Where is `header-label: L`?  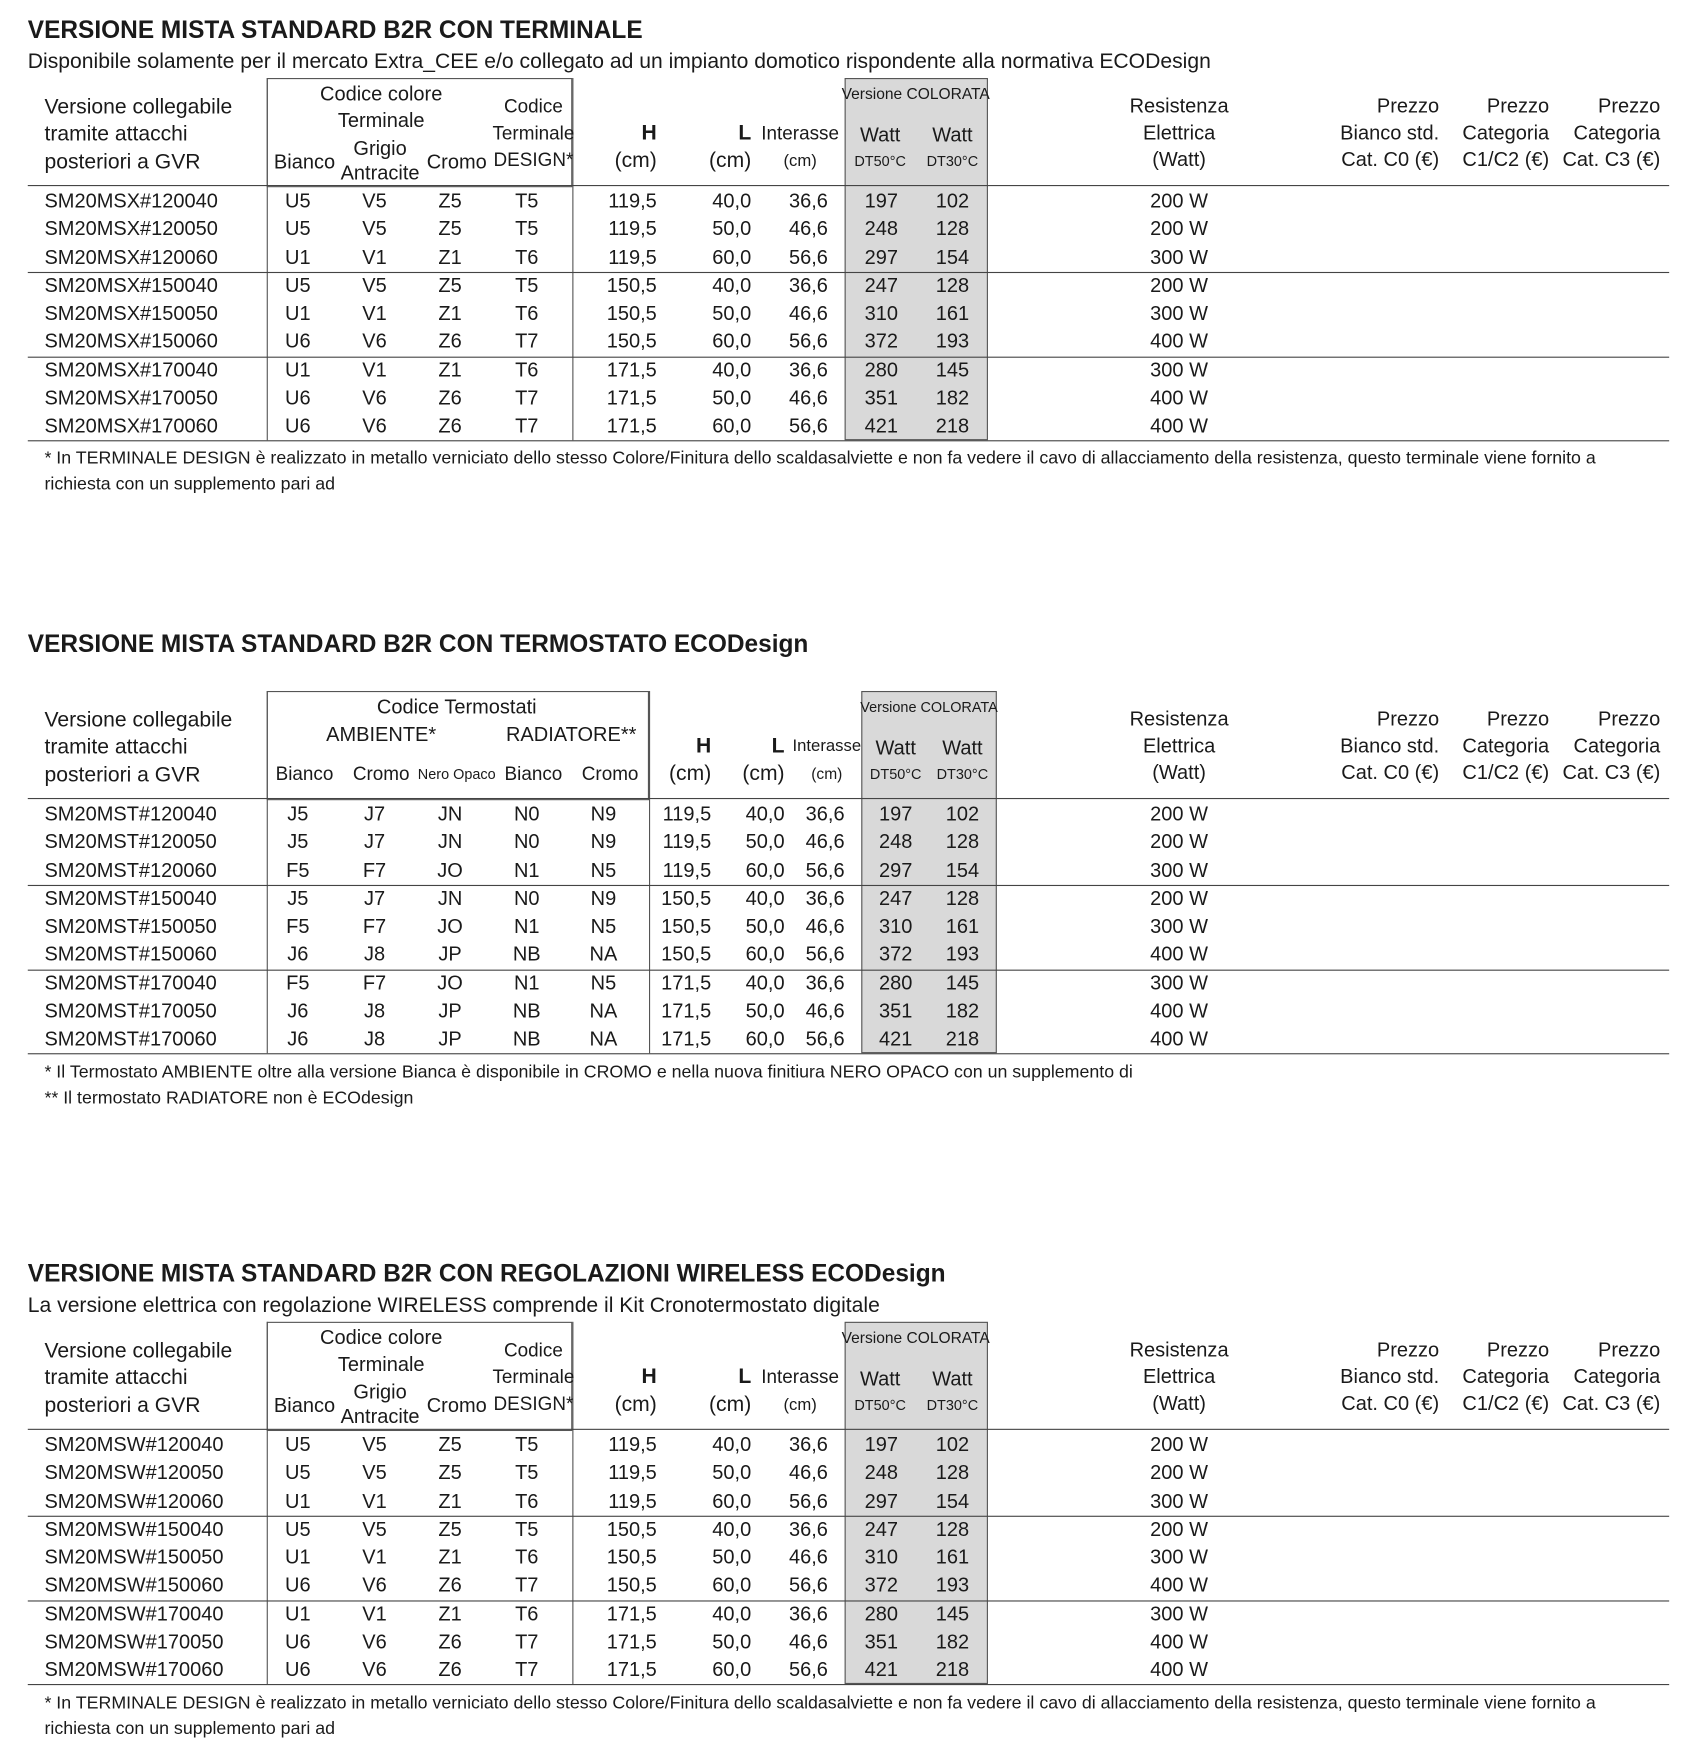 header-label: L is located at coordinates (745, 1376).